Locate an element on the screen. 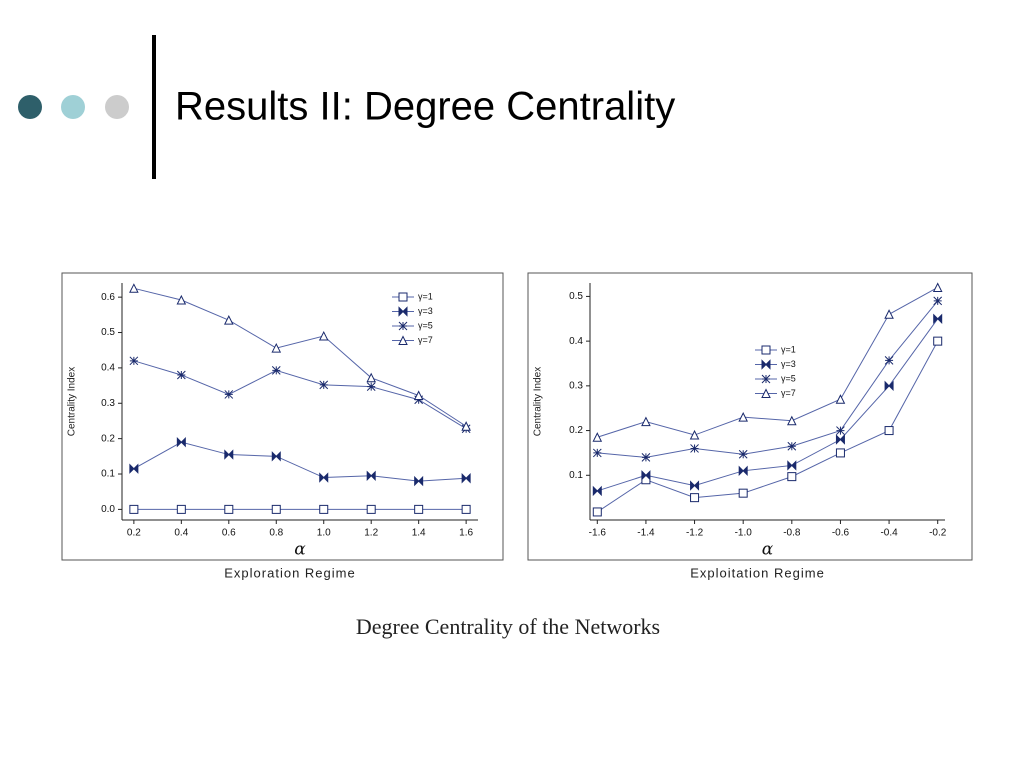 This screenshot has width=1024, height=773. y-tick-label: 0.5 is located at coordinates (576, 296).